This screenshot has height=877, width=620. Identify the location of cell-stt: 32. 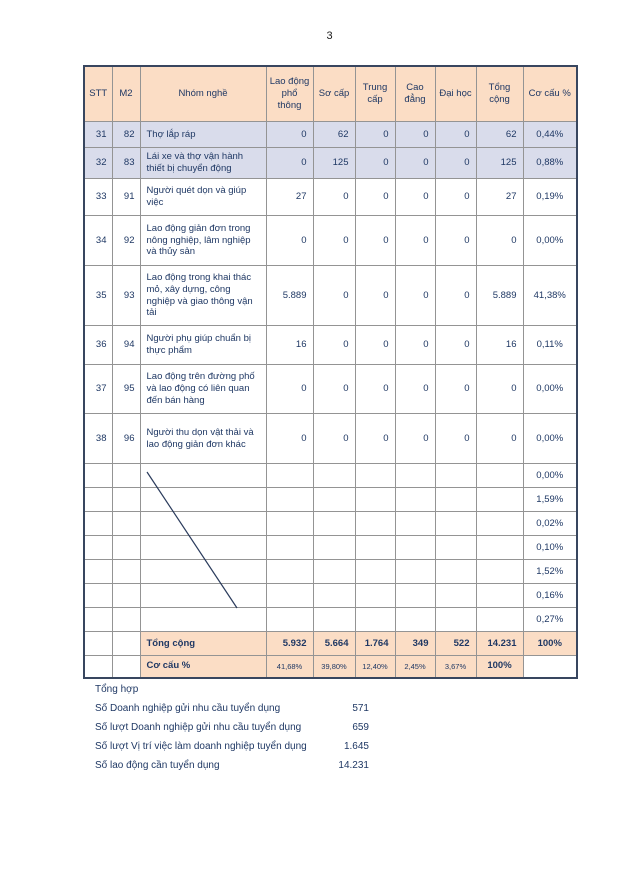
(98, 163).